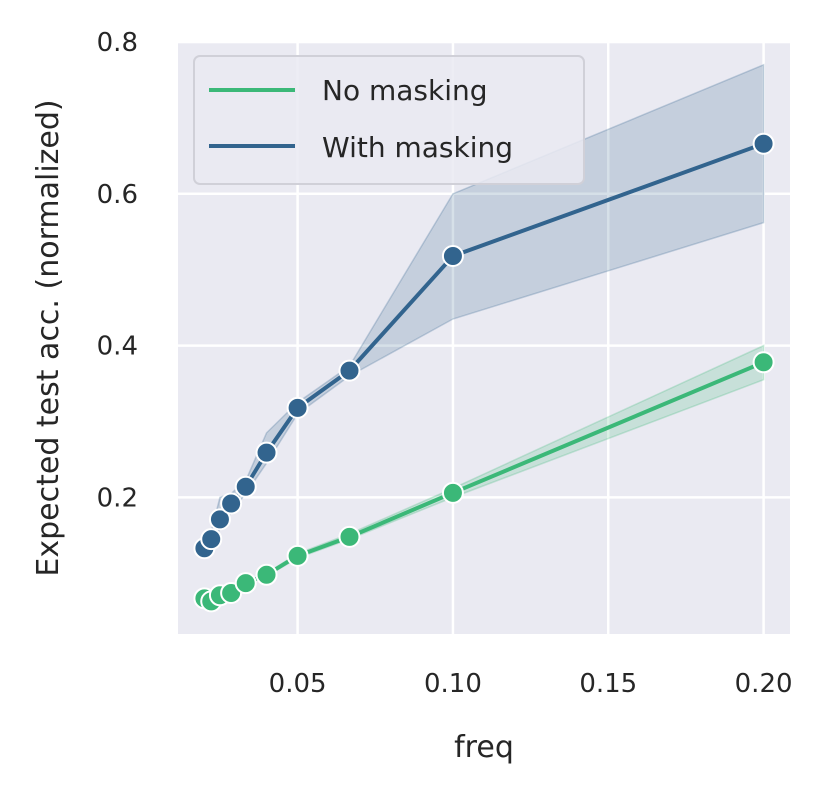 This screenshot has height=793, width=830. Describe the element at coordinates (48, 337) in the screenshot. I see `y-axis-label: Expected test acc. (normalized)` at that location.